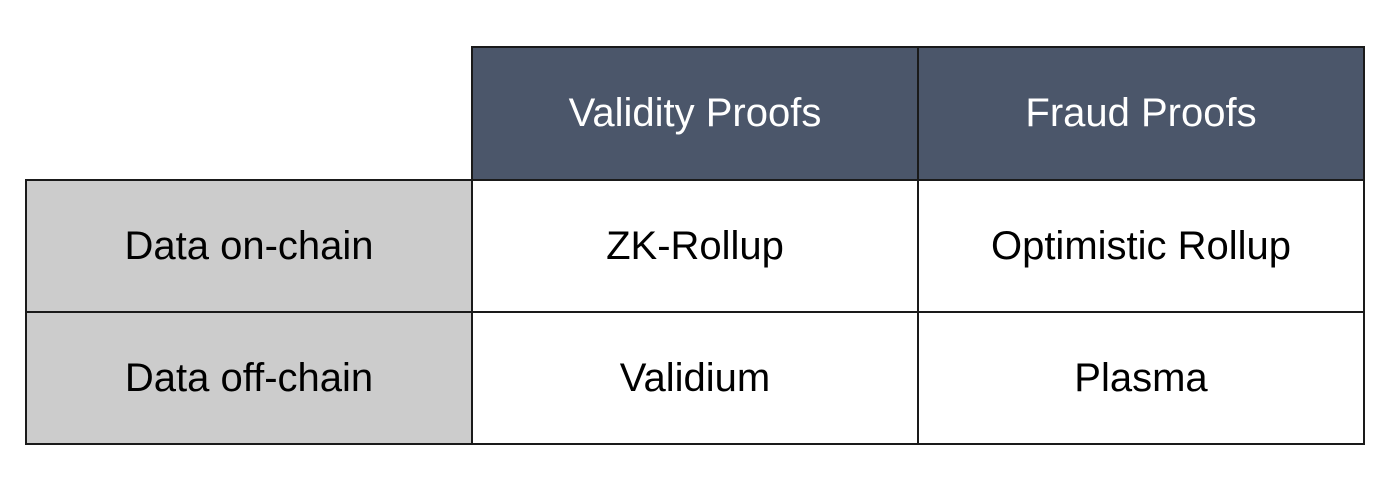  Describe the element at coordinates (1141, 378) in the screenshot. I see `table-cell: Plasma` at that location.